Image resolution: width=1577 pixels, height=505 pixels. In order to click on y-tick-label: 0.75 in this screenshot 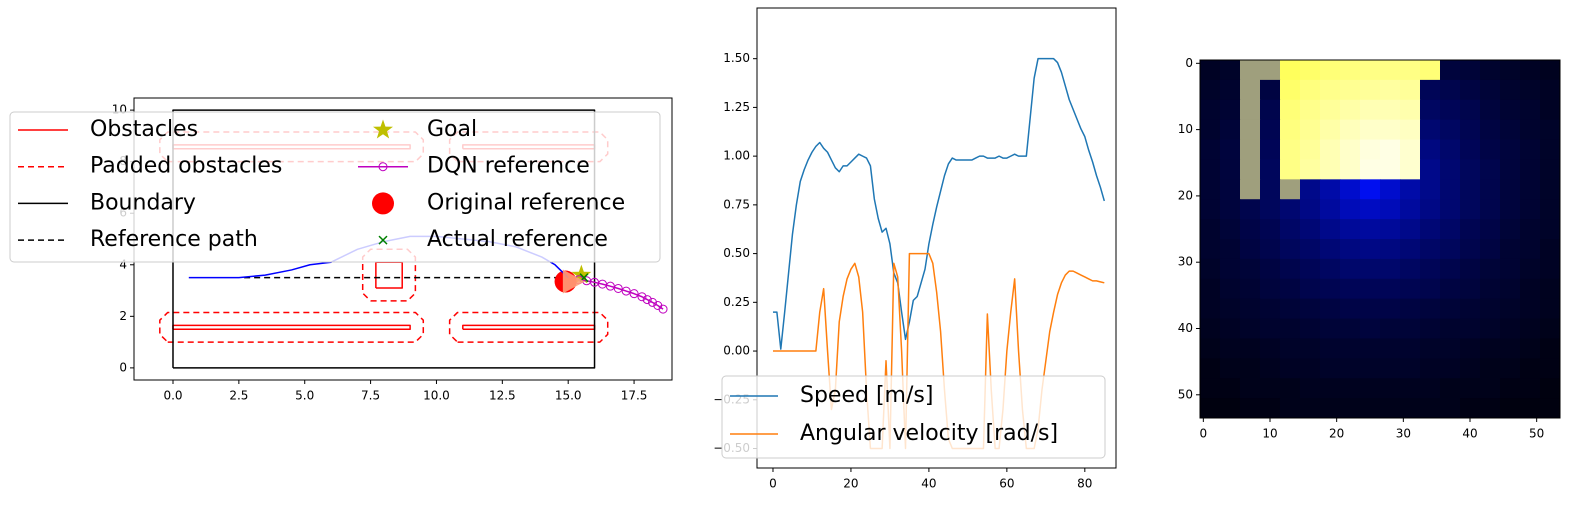, I will do `click(736, 204)`.